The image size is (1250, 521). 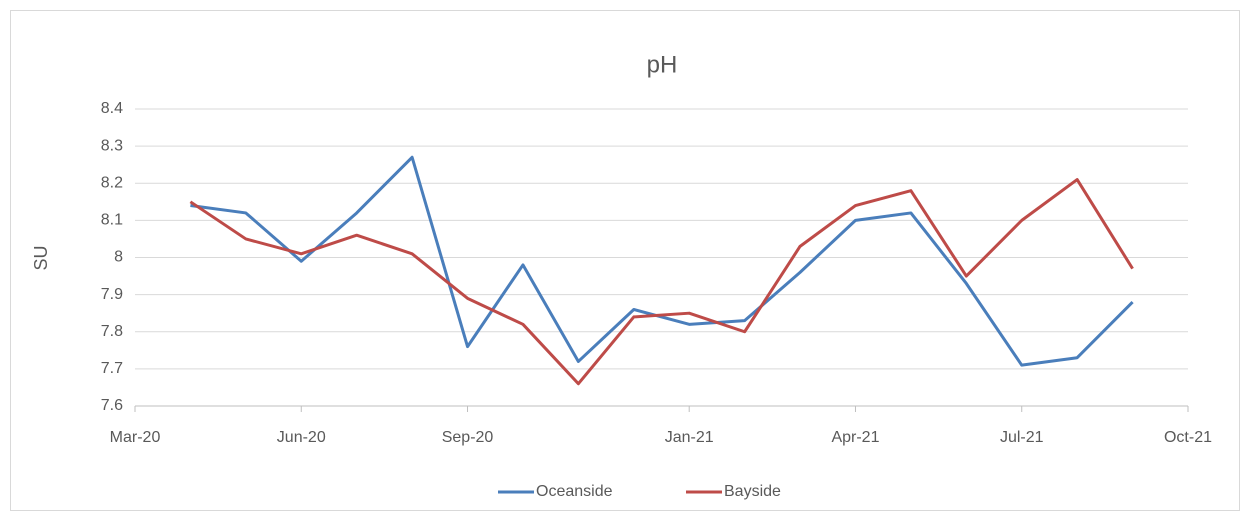 I want to click on chart-title: pH, so click(x=662, y=64).